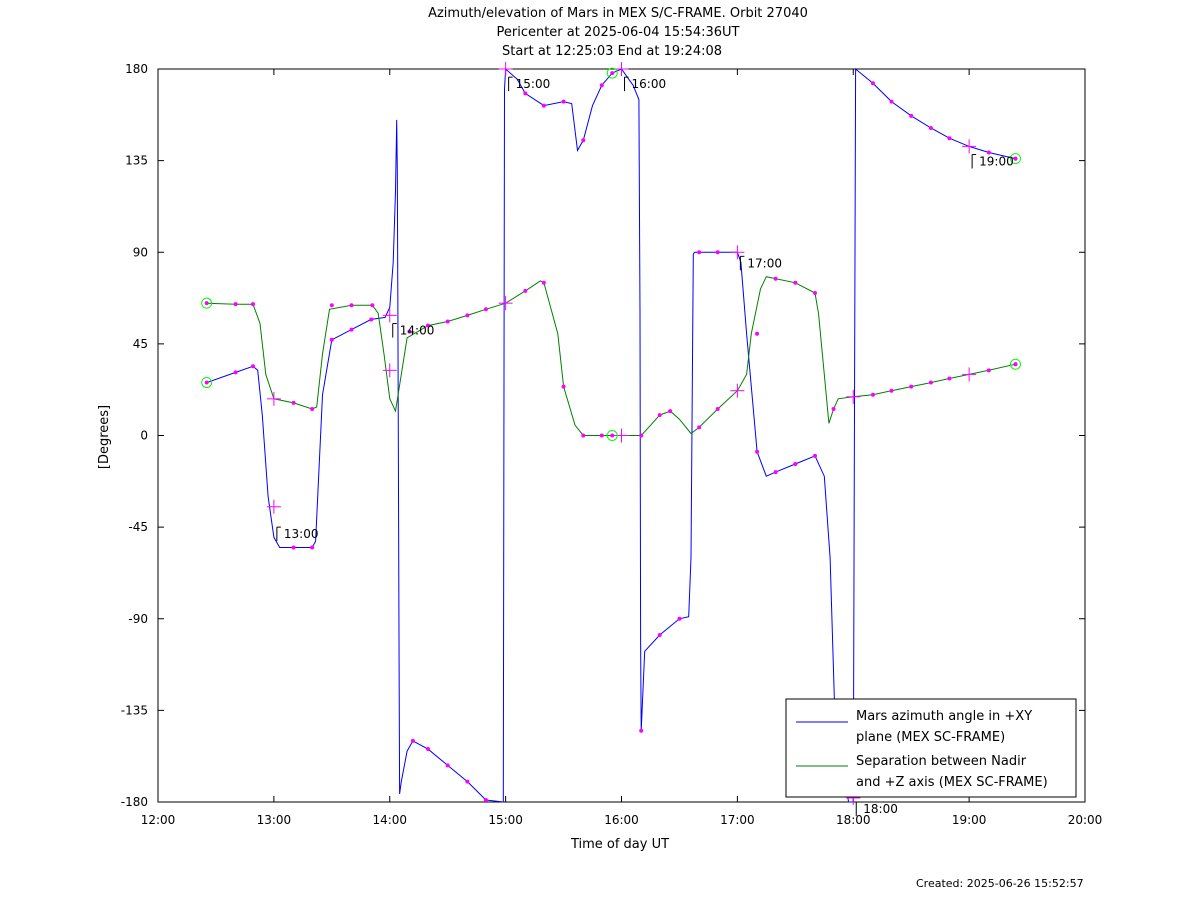 Image resolution: width=1200 pixels, height=901 pixels. Describe the element at coordinates (138, 619) in the screenshot. I see `y-tick-label: -90` at that location.